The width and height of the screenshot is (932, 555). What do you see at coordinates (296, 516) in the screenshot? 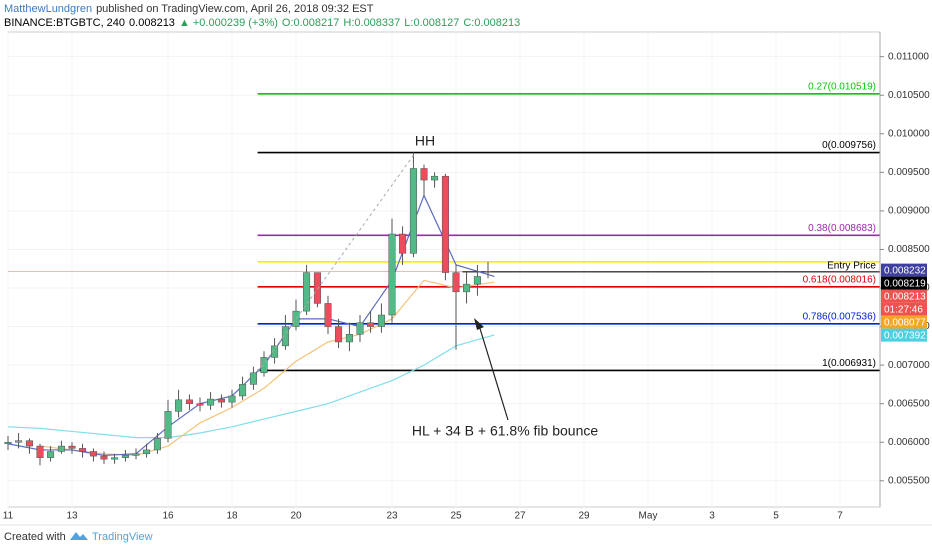
I see `x-tick-label: 20` at bounding box center [296, 516].